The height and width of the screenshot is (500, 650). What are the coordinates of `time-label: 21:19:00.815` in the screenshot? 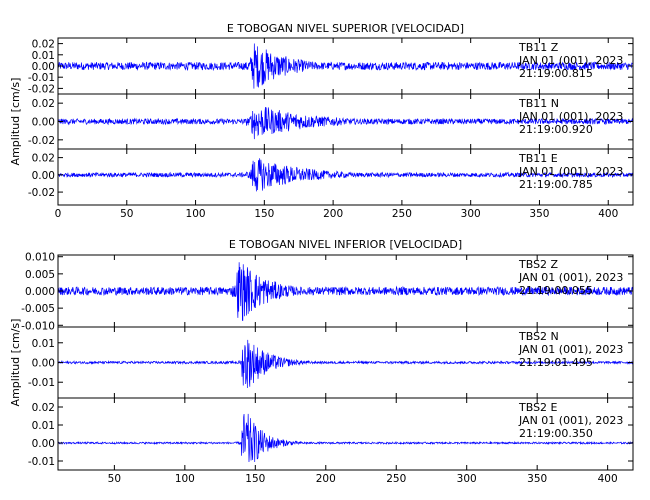 It's located at (556, 73).